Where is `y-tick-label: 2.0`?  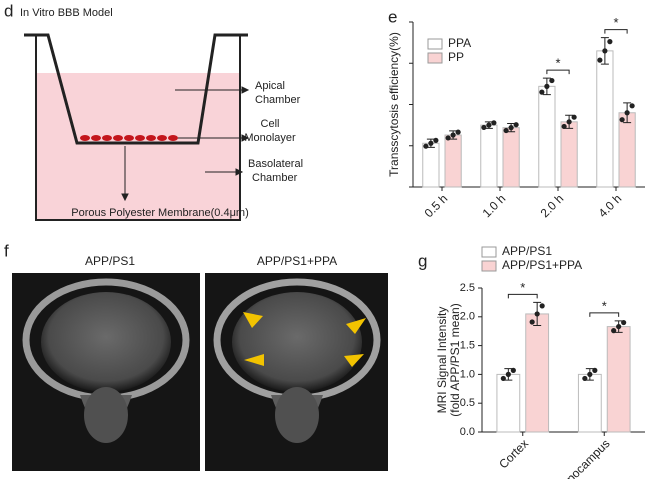 y-tick-label: 2.0 is located at coordinates (467, 317).